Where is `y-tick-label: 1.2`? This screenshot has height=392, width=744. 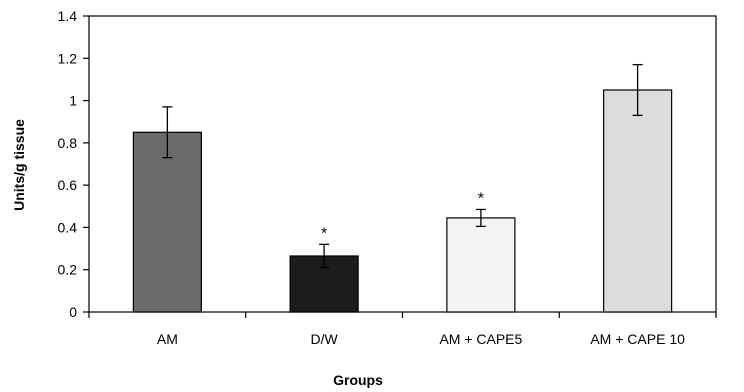 y-tick-label: 1.2 is located at coordinates (68, 58).